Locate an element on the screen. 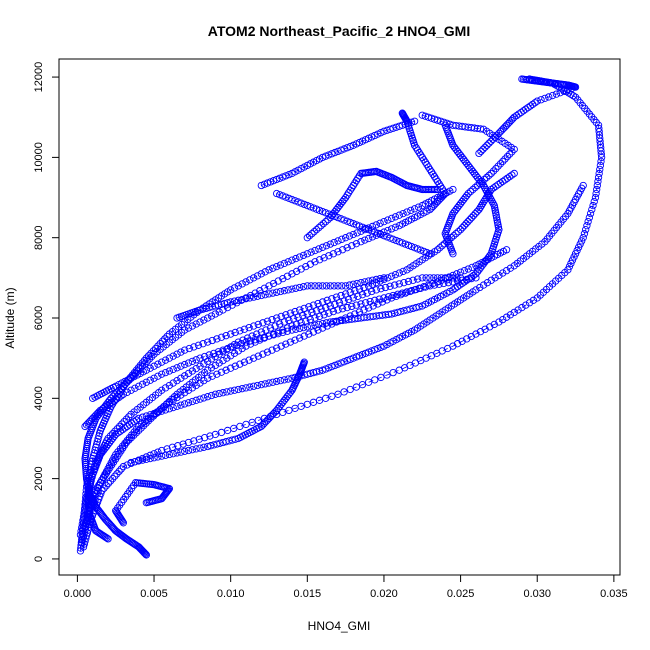 This screenshot has width=650, height=650. y-tick-label: 8000 is located at coordinates (39, 237).